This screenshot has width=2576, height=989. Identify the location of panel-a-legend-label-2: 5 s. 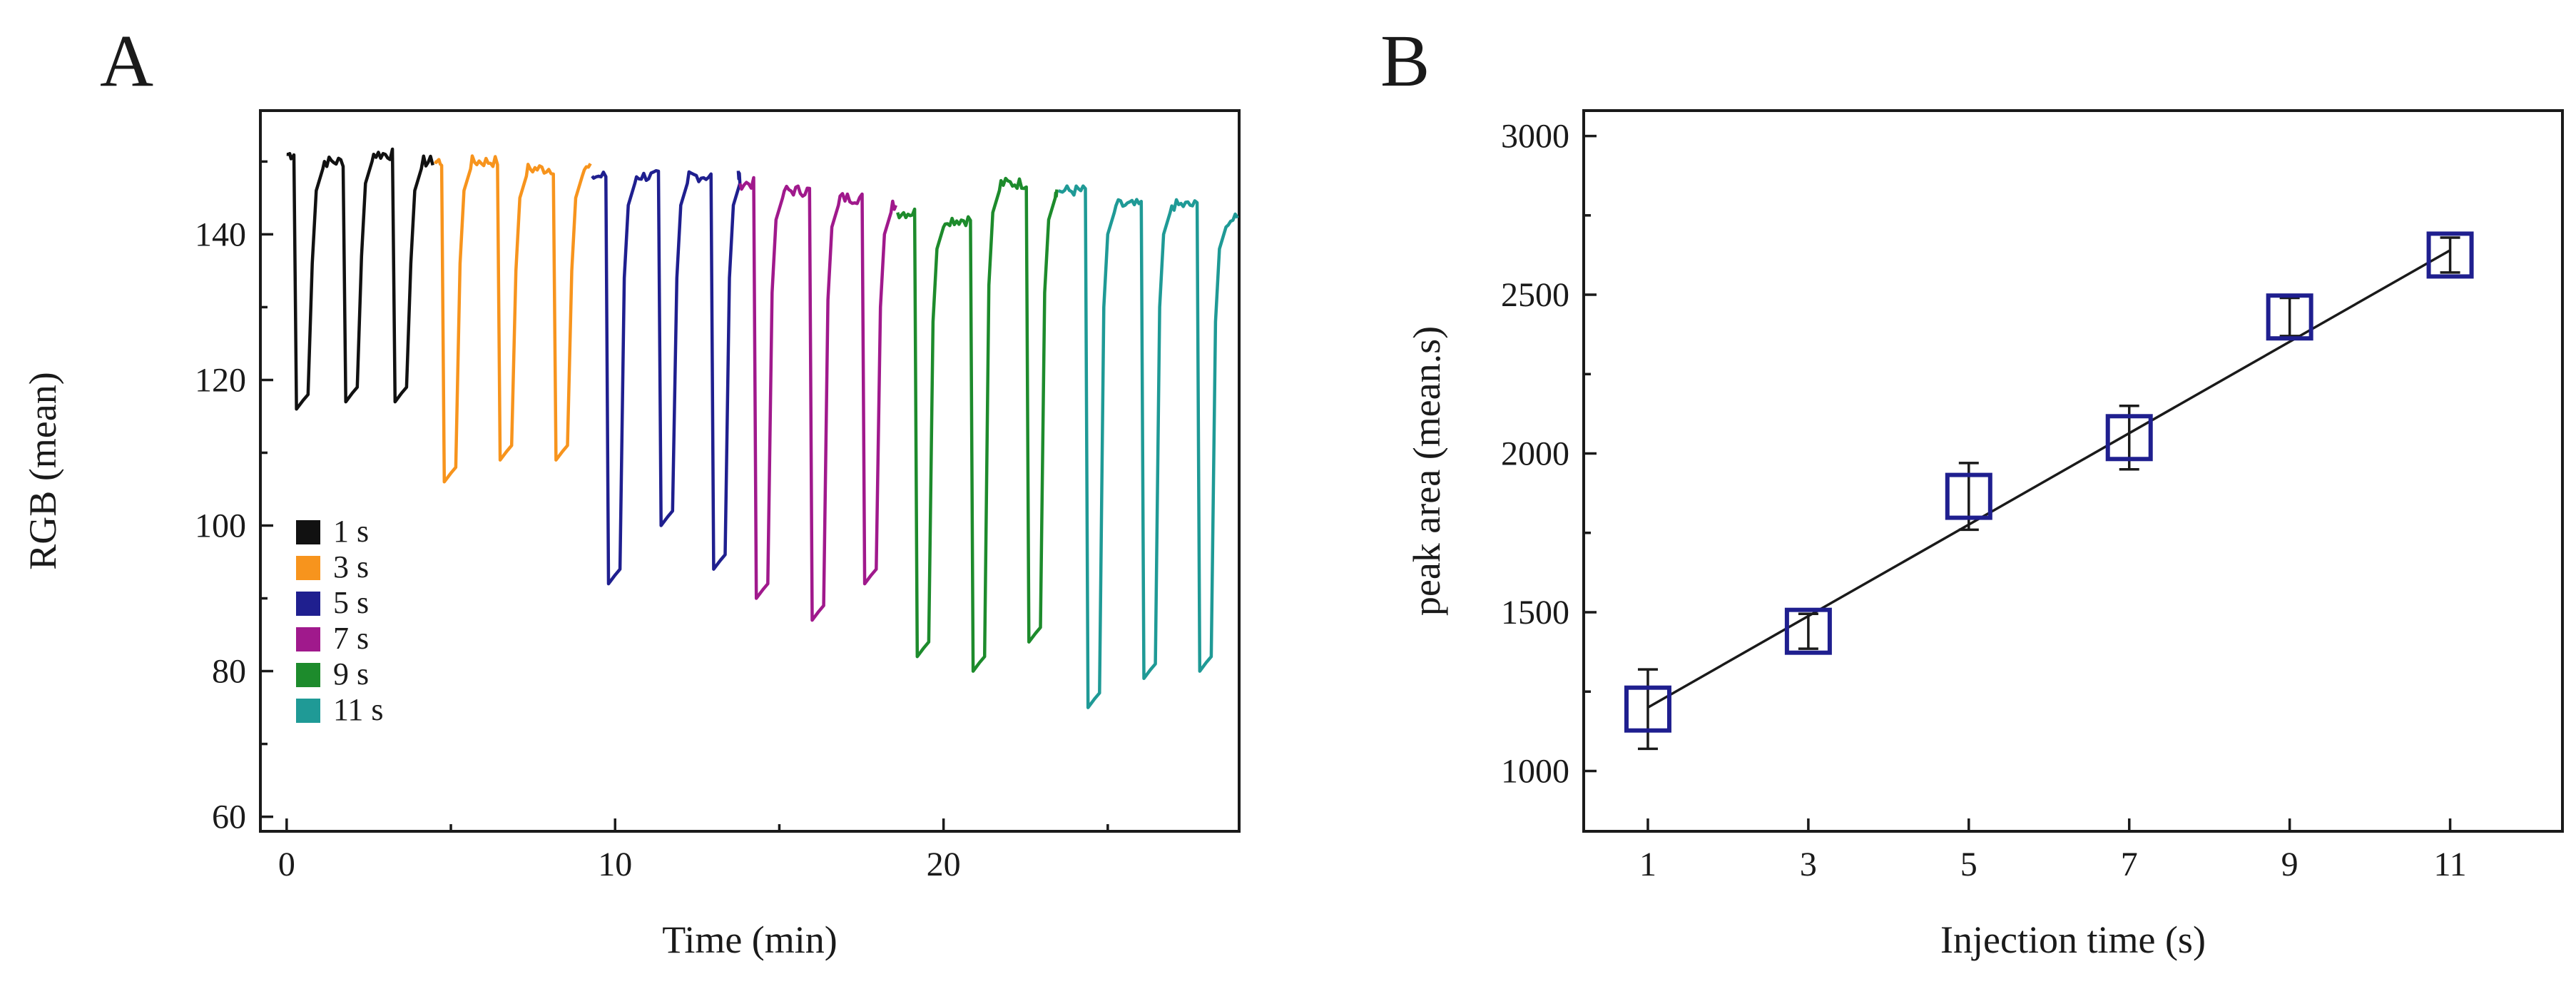
(351, 602).